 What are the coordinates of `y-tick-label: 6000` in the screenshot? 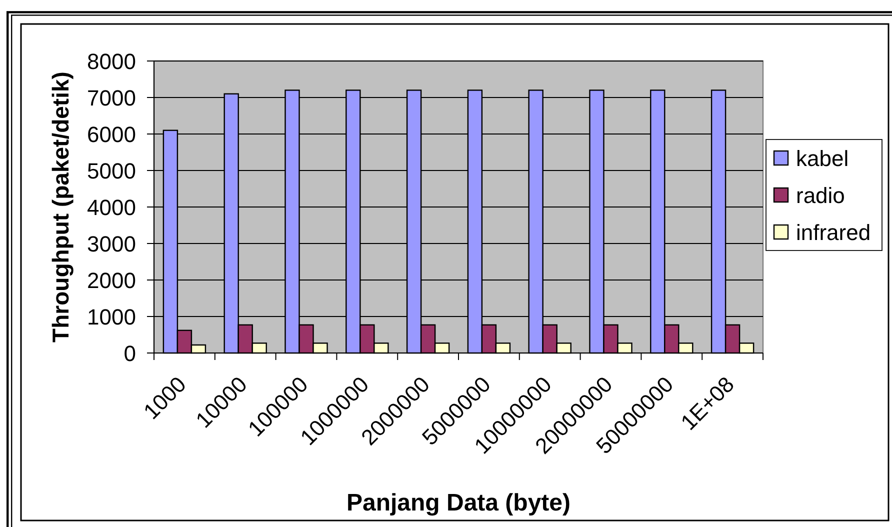 It's located at (111, 134).